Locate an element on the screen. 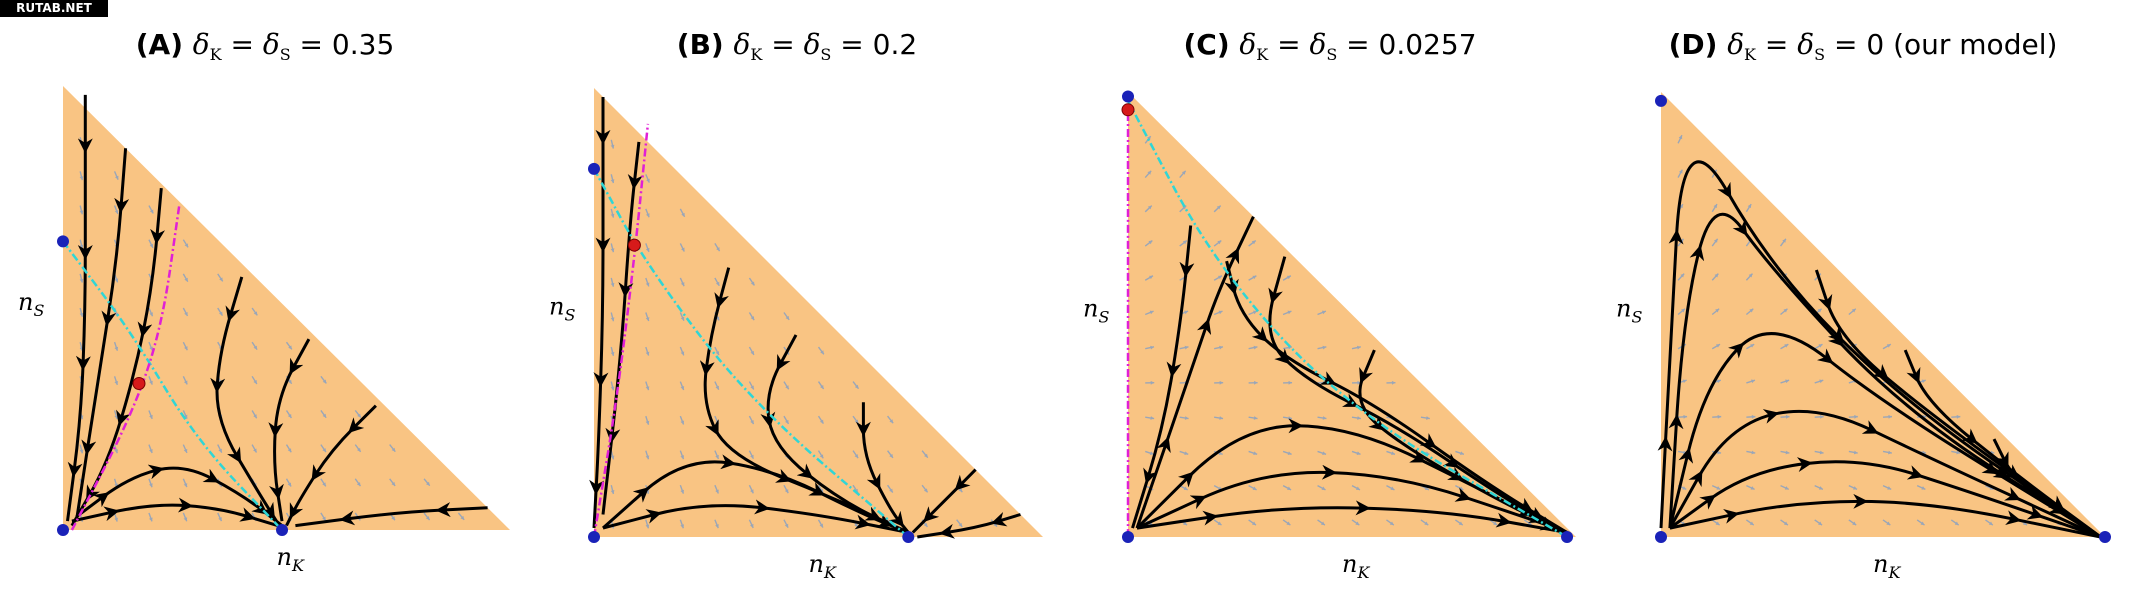  delta-value: = 0.35 is located at coordinates (343, 44).